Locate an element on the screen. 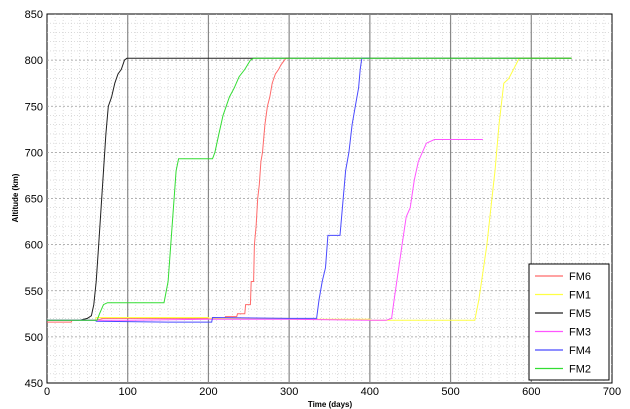 The height and width of the screenshot is (409, 630). x-tick-label: 400 is located at coordinates (370, 392).